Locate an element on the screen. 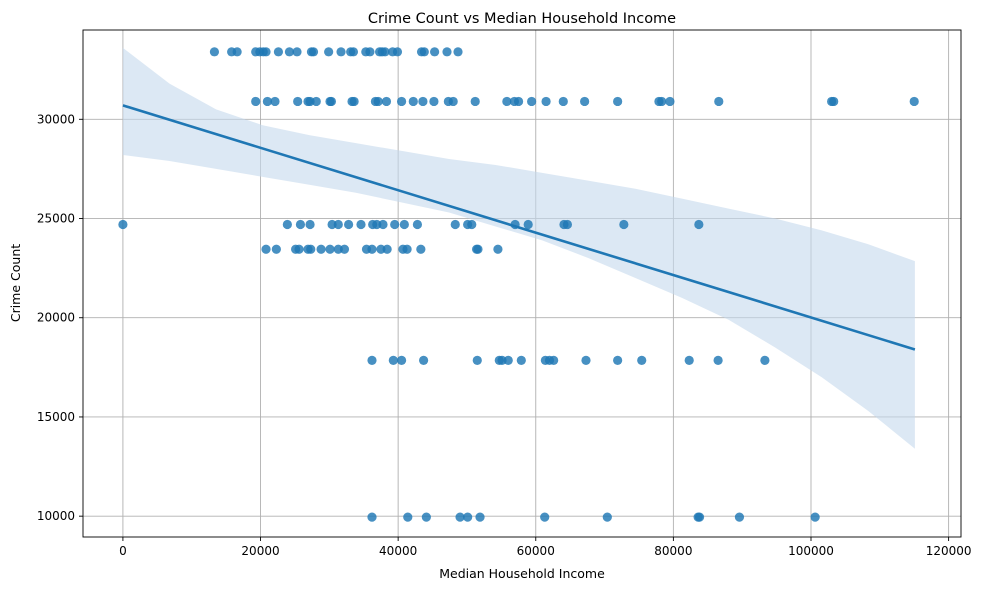 Image resolution: width=989 pixels, height=590 pixels. x-tick-label: 100000 is located at coordinates (811, 551).